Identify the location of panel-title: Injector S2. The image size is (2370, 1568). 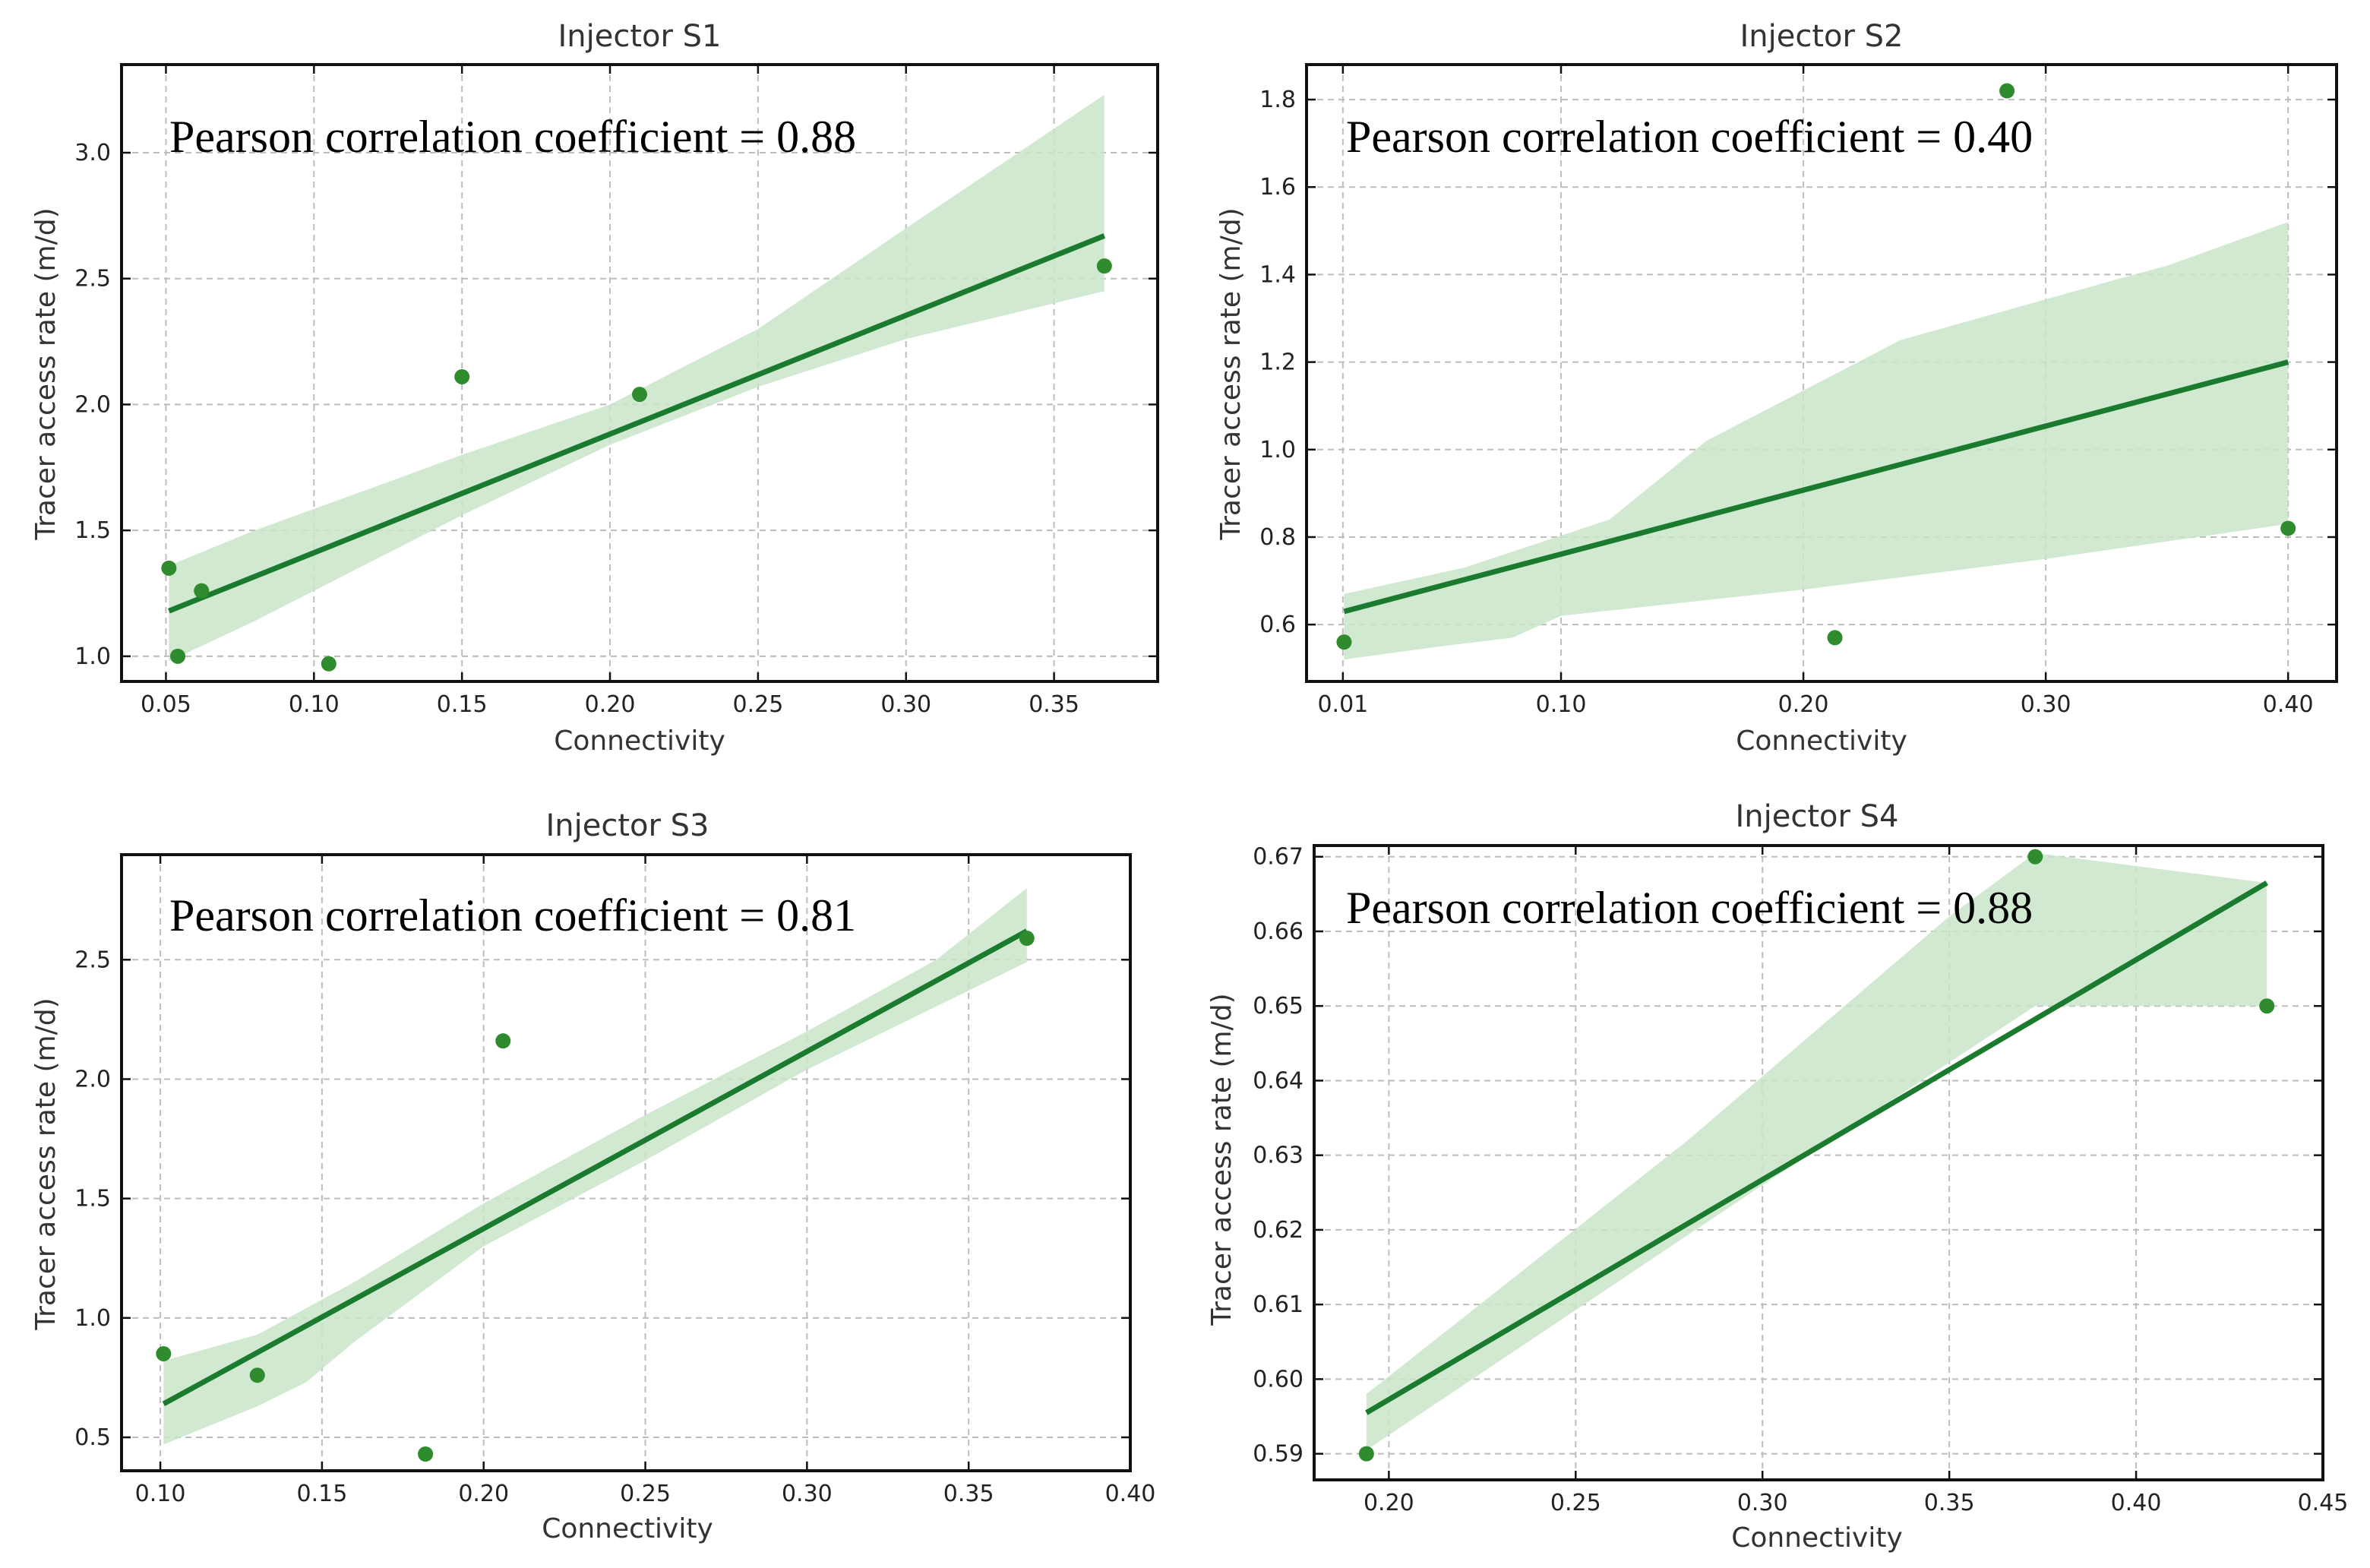
(1821, 37).